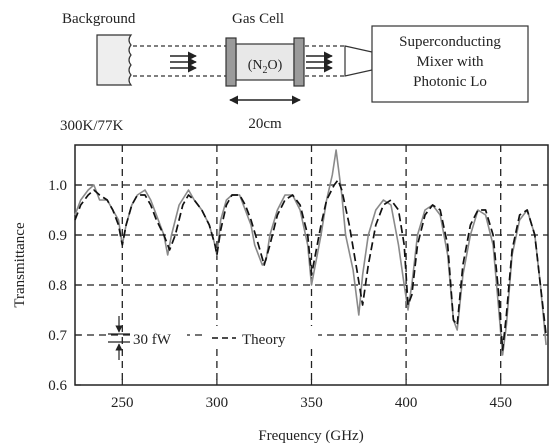  Describe the element at coordinates (217, 403) in the screenshot. I see `x-tick-label-300: 300` at that location.